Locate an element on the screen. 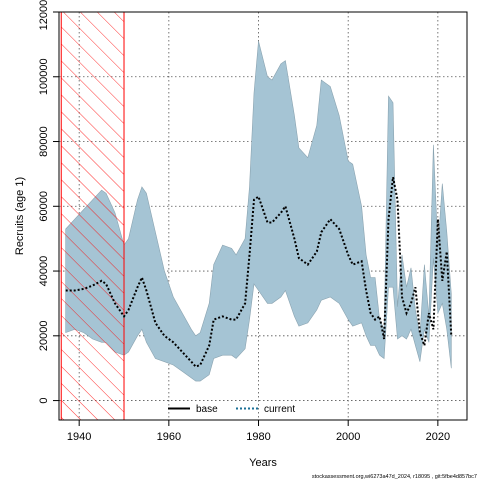 This screenshot has height=480, width=480. hatched-area is located at coordinates (92, 216).